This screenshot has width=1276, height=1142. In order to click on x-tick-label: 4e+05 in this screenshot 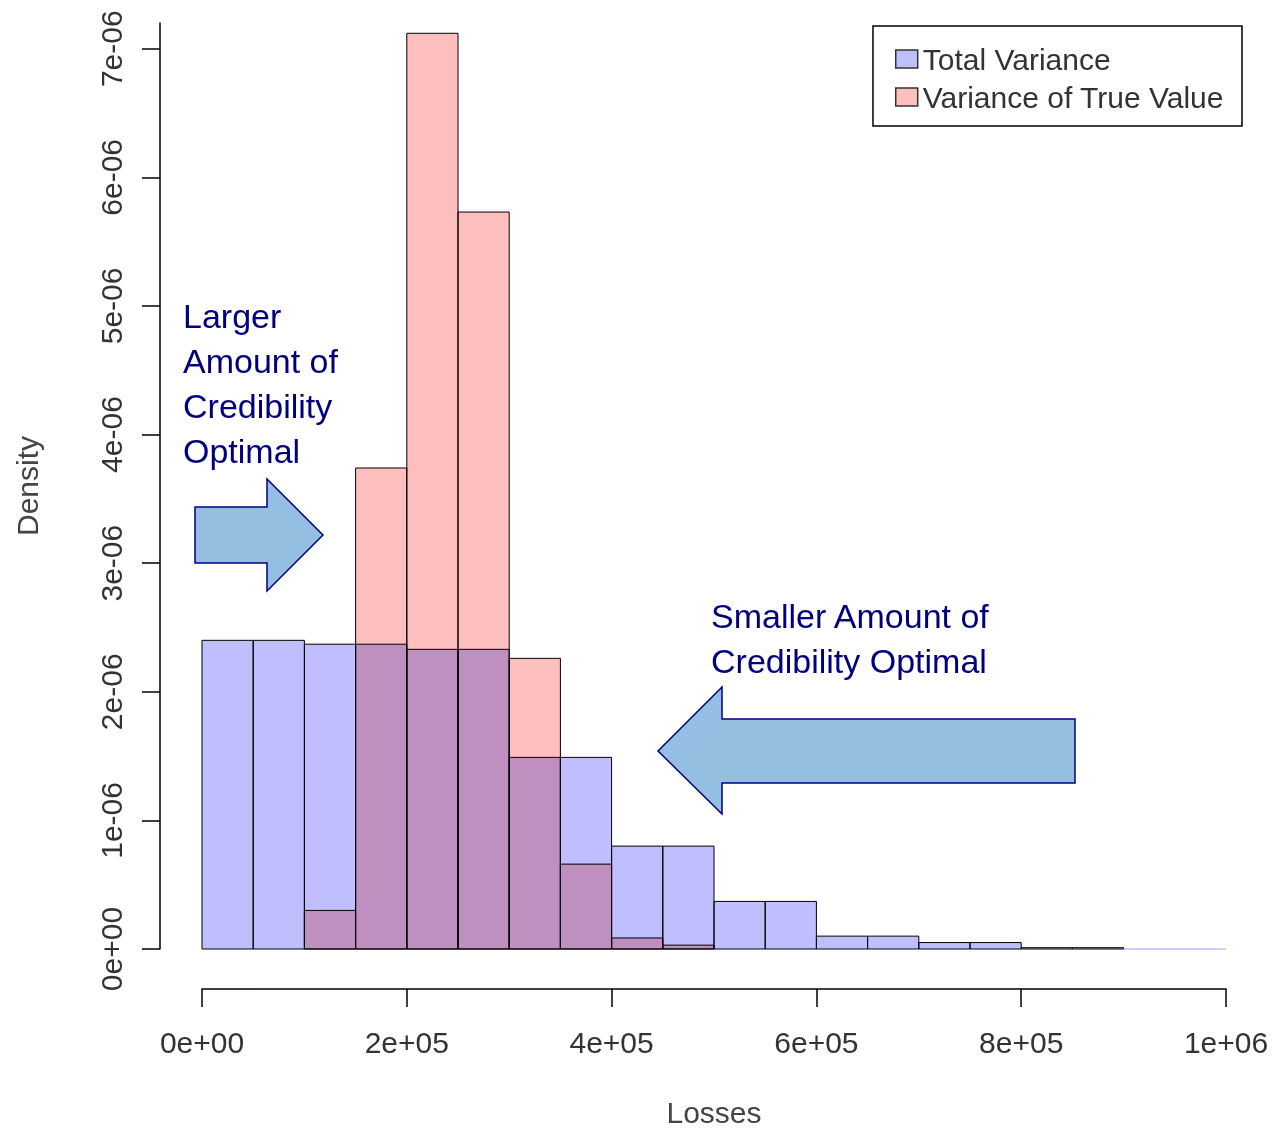, I will do `click(611, 1042)`.